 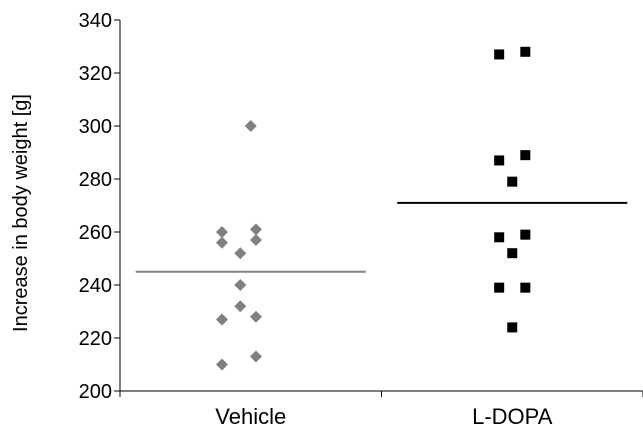 I want to click on y-tick-label: 240, so click(x=95, y=286).